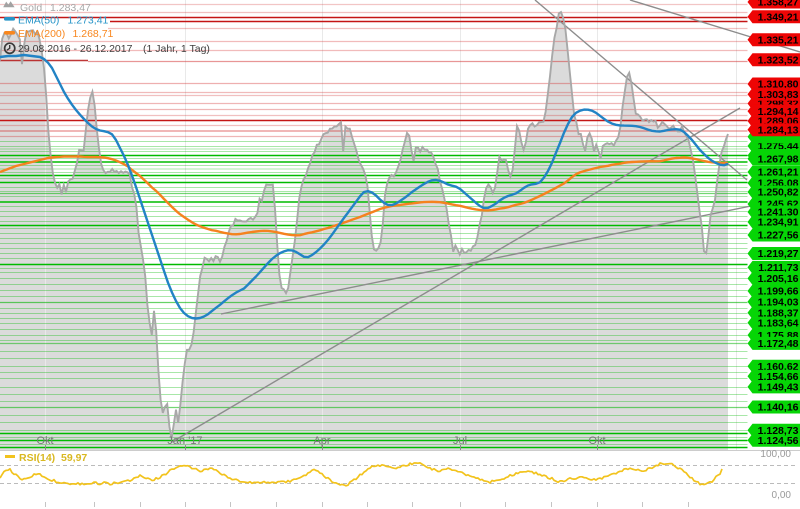 This screenshot has width=800, height=509. What do you see at coordinates (775, 454) in the screenshot?
I see `svg-text: 100,00` at bounding box center [775, 454].